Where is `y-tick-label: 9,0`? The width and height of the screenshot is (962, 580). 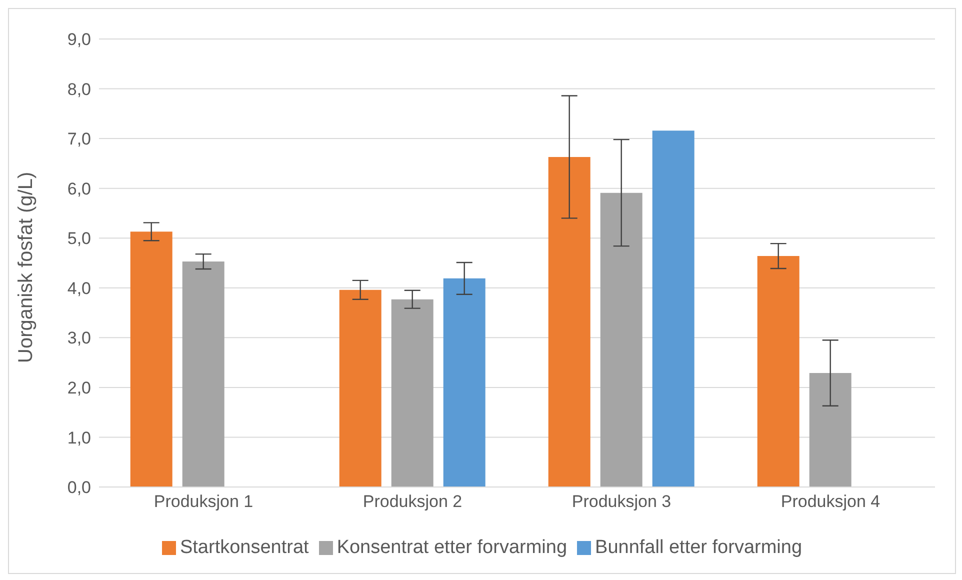 y-tick-label: 9,0 is located at coordinates (79, 40).